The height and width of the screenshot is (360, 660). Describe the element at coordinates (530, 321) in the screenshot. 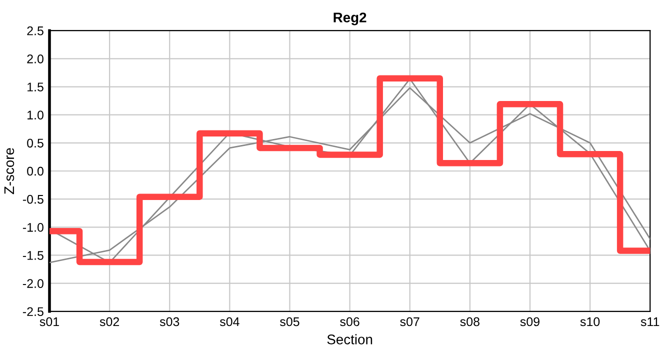

I see `x-tick-label: s09` at that location.